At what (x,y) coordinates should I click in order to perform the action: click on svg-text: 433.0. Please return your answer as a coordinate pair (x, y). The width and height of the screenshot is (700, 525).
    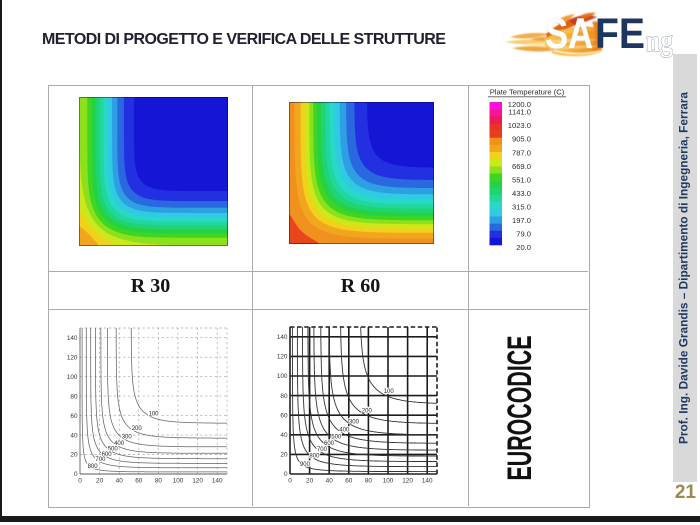
    Looking at the image, I should click on (521, 193).